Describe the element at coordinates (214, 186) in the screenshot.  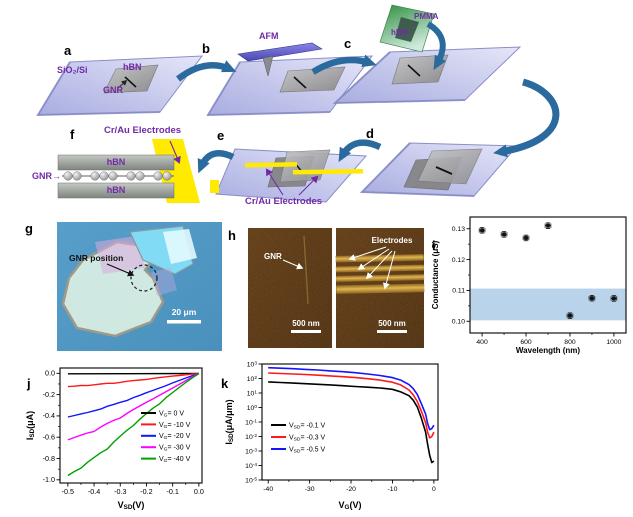
I see `electrode-e-stub` at that location.